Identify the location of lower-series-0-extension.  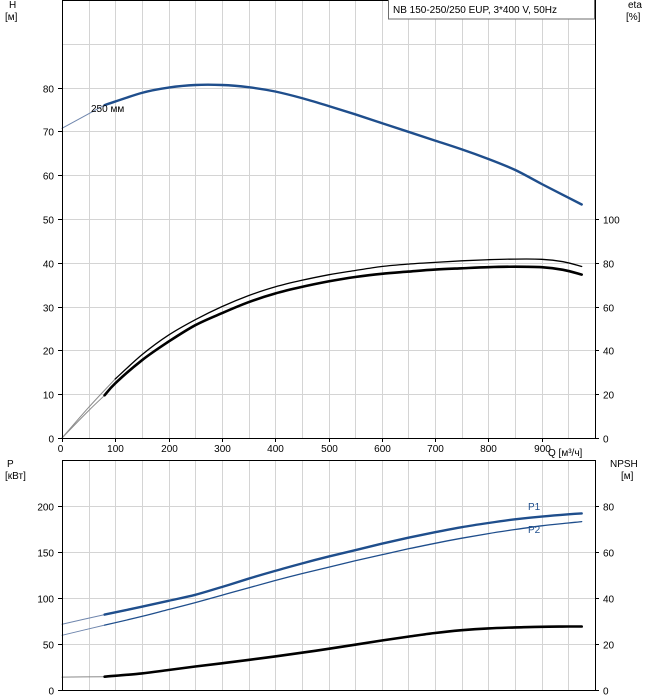
(83, 619).